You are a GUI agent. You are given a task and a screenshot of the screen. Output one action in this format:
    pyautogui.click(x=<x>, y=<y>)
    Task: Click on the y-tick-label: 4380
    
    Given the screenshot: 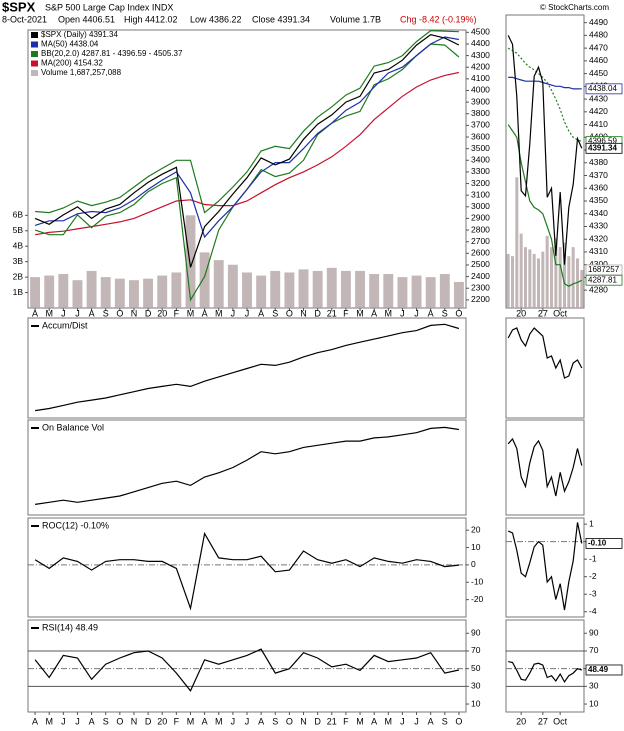 What is the action you would take?
    pyautogui.click(x=598, y=162)
    